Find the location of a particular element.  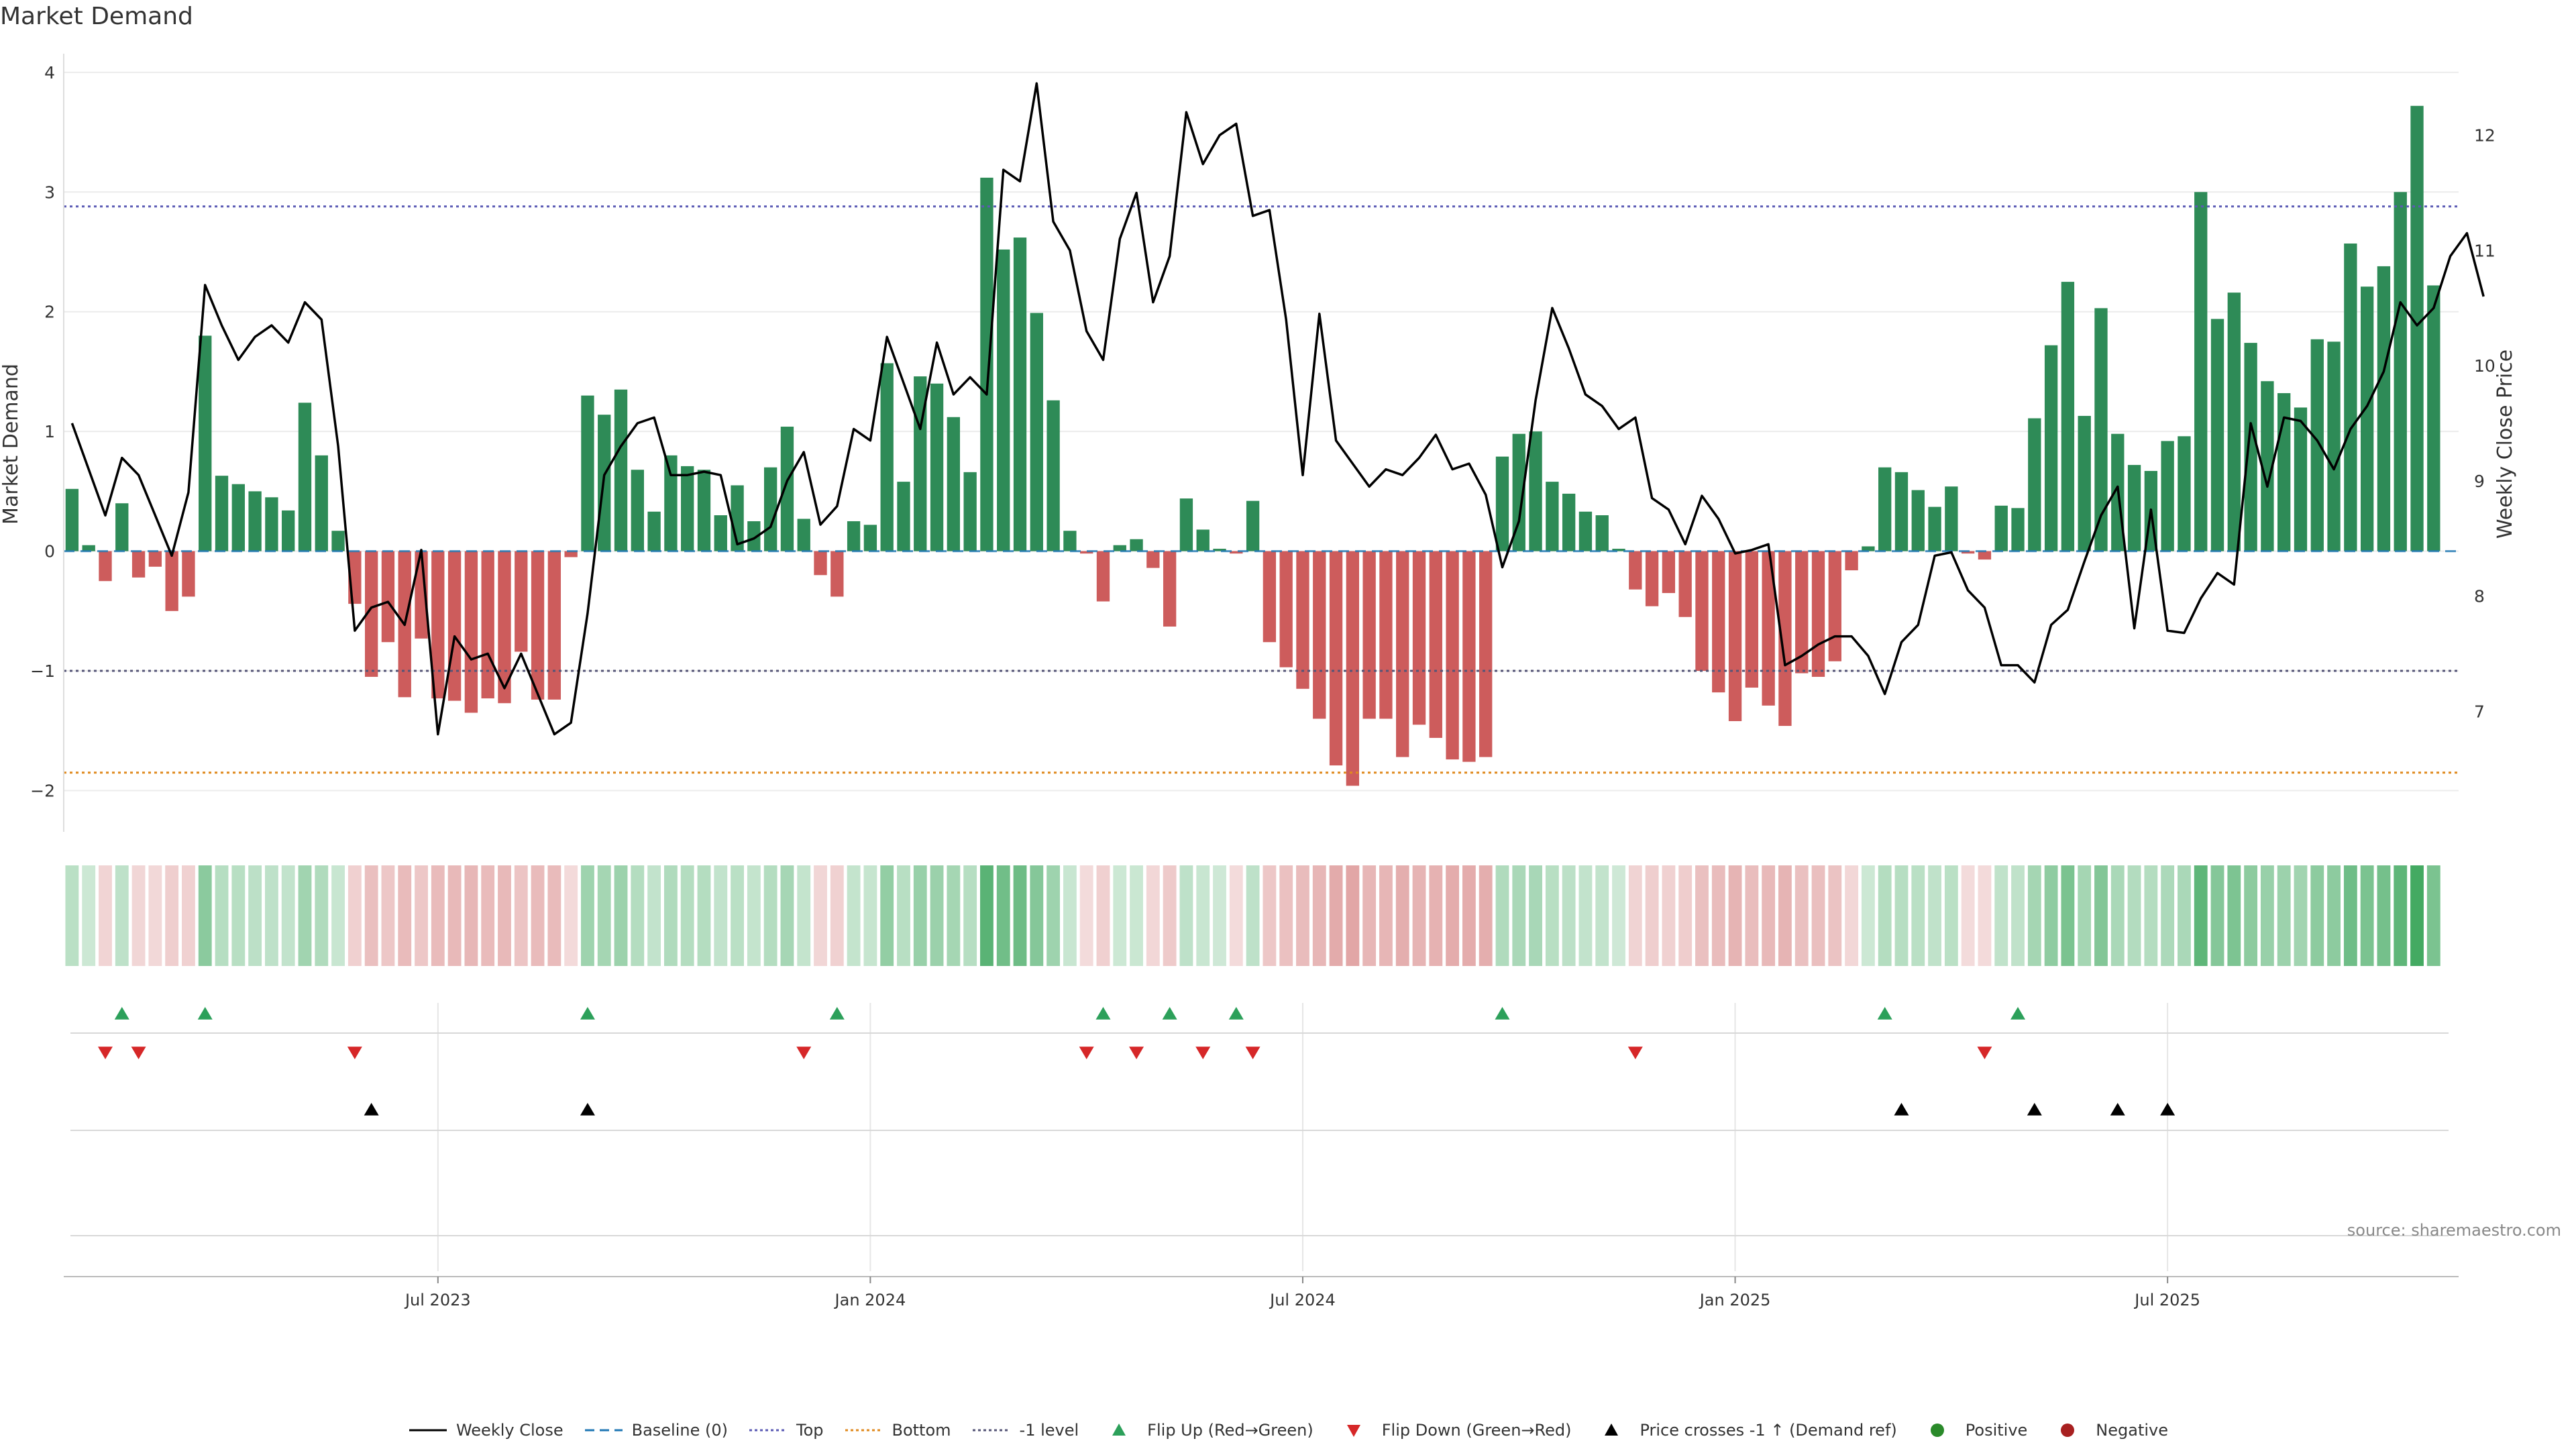

legend-item-negative: Negative is located at coordinates (2107, 1430).